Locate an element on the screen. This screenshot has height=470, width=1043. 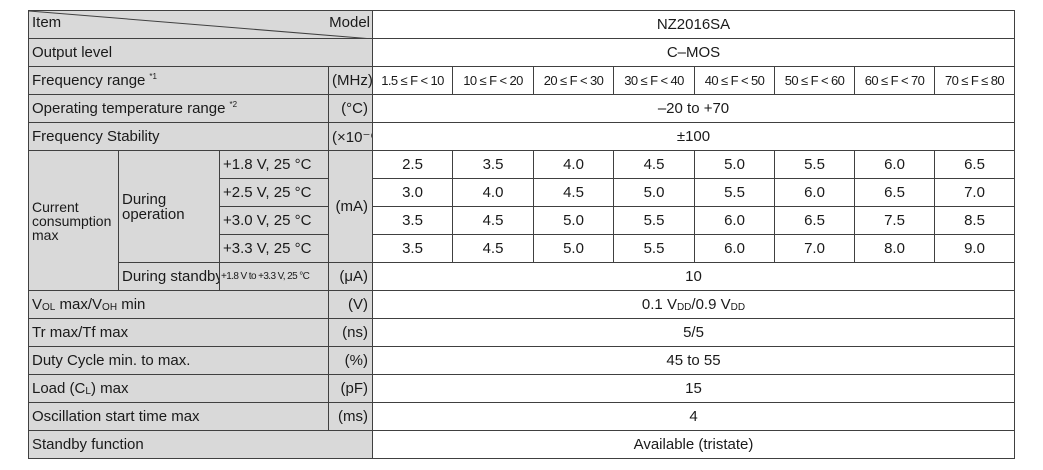
diagonal-line is located at coordinates (195, 24).